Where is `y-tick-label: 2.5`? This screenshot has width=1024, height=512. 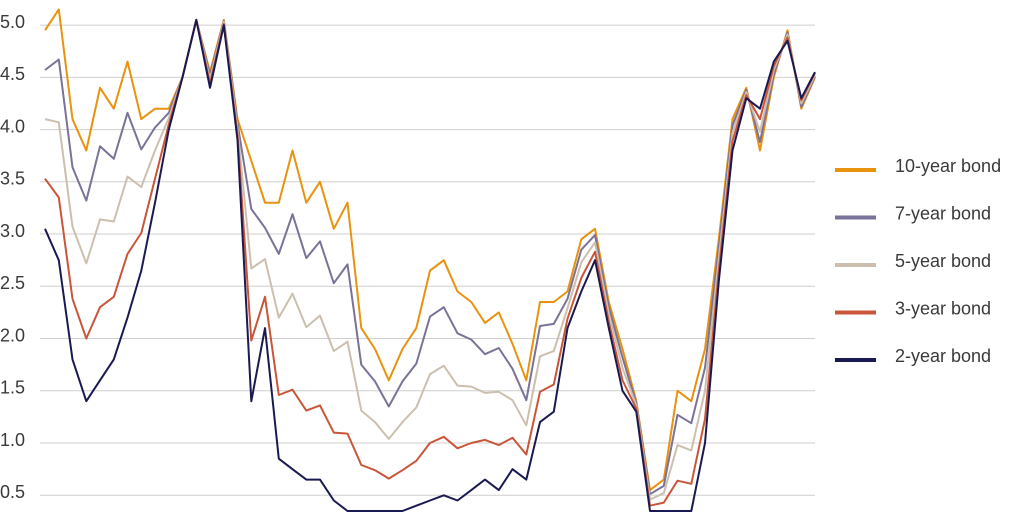
y-tick-label: 2.5 is located at coordinates (12, 283).